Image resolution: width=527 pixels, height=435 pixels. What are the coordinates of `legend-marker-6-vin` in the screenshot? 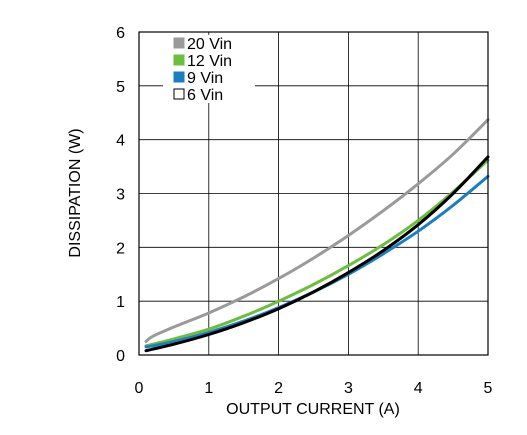 It's located at (179, 94).